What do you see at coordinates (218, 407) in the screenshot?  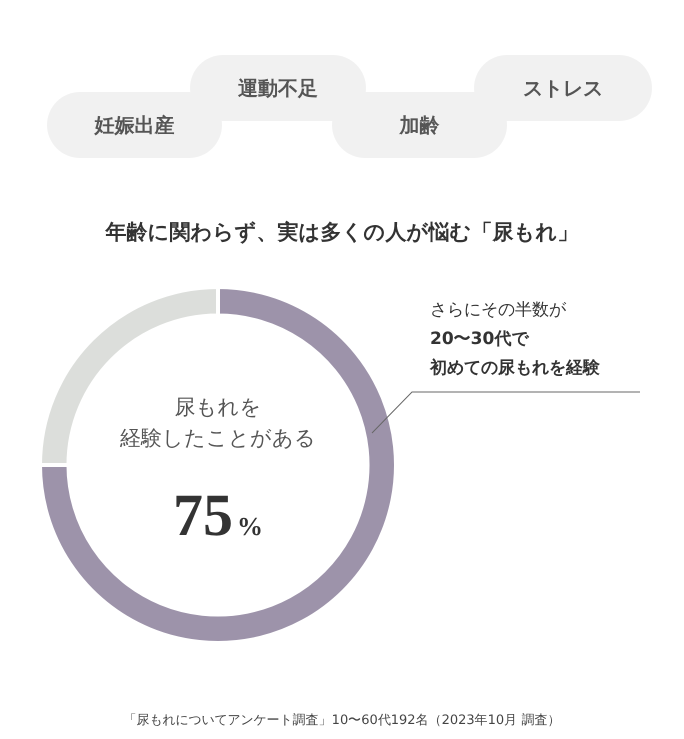 I see `text: 尿もれを` at bounding box center [218, 407].